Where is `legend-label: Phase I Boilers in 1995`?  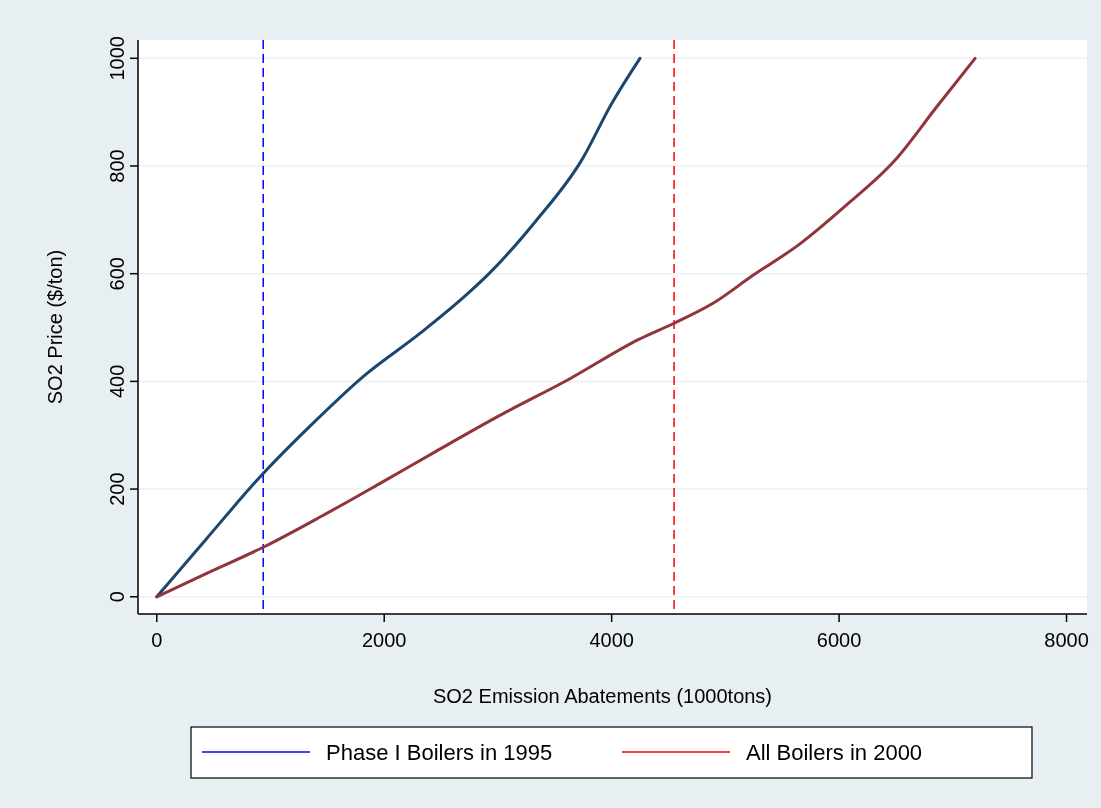 legend-label: Phase I Boilers in 1995 is located at coordinates (439, 752).